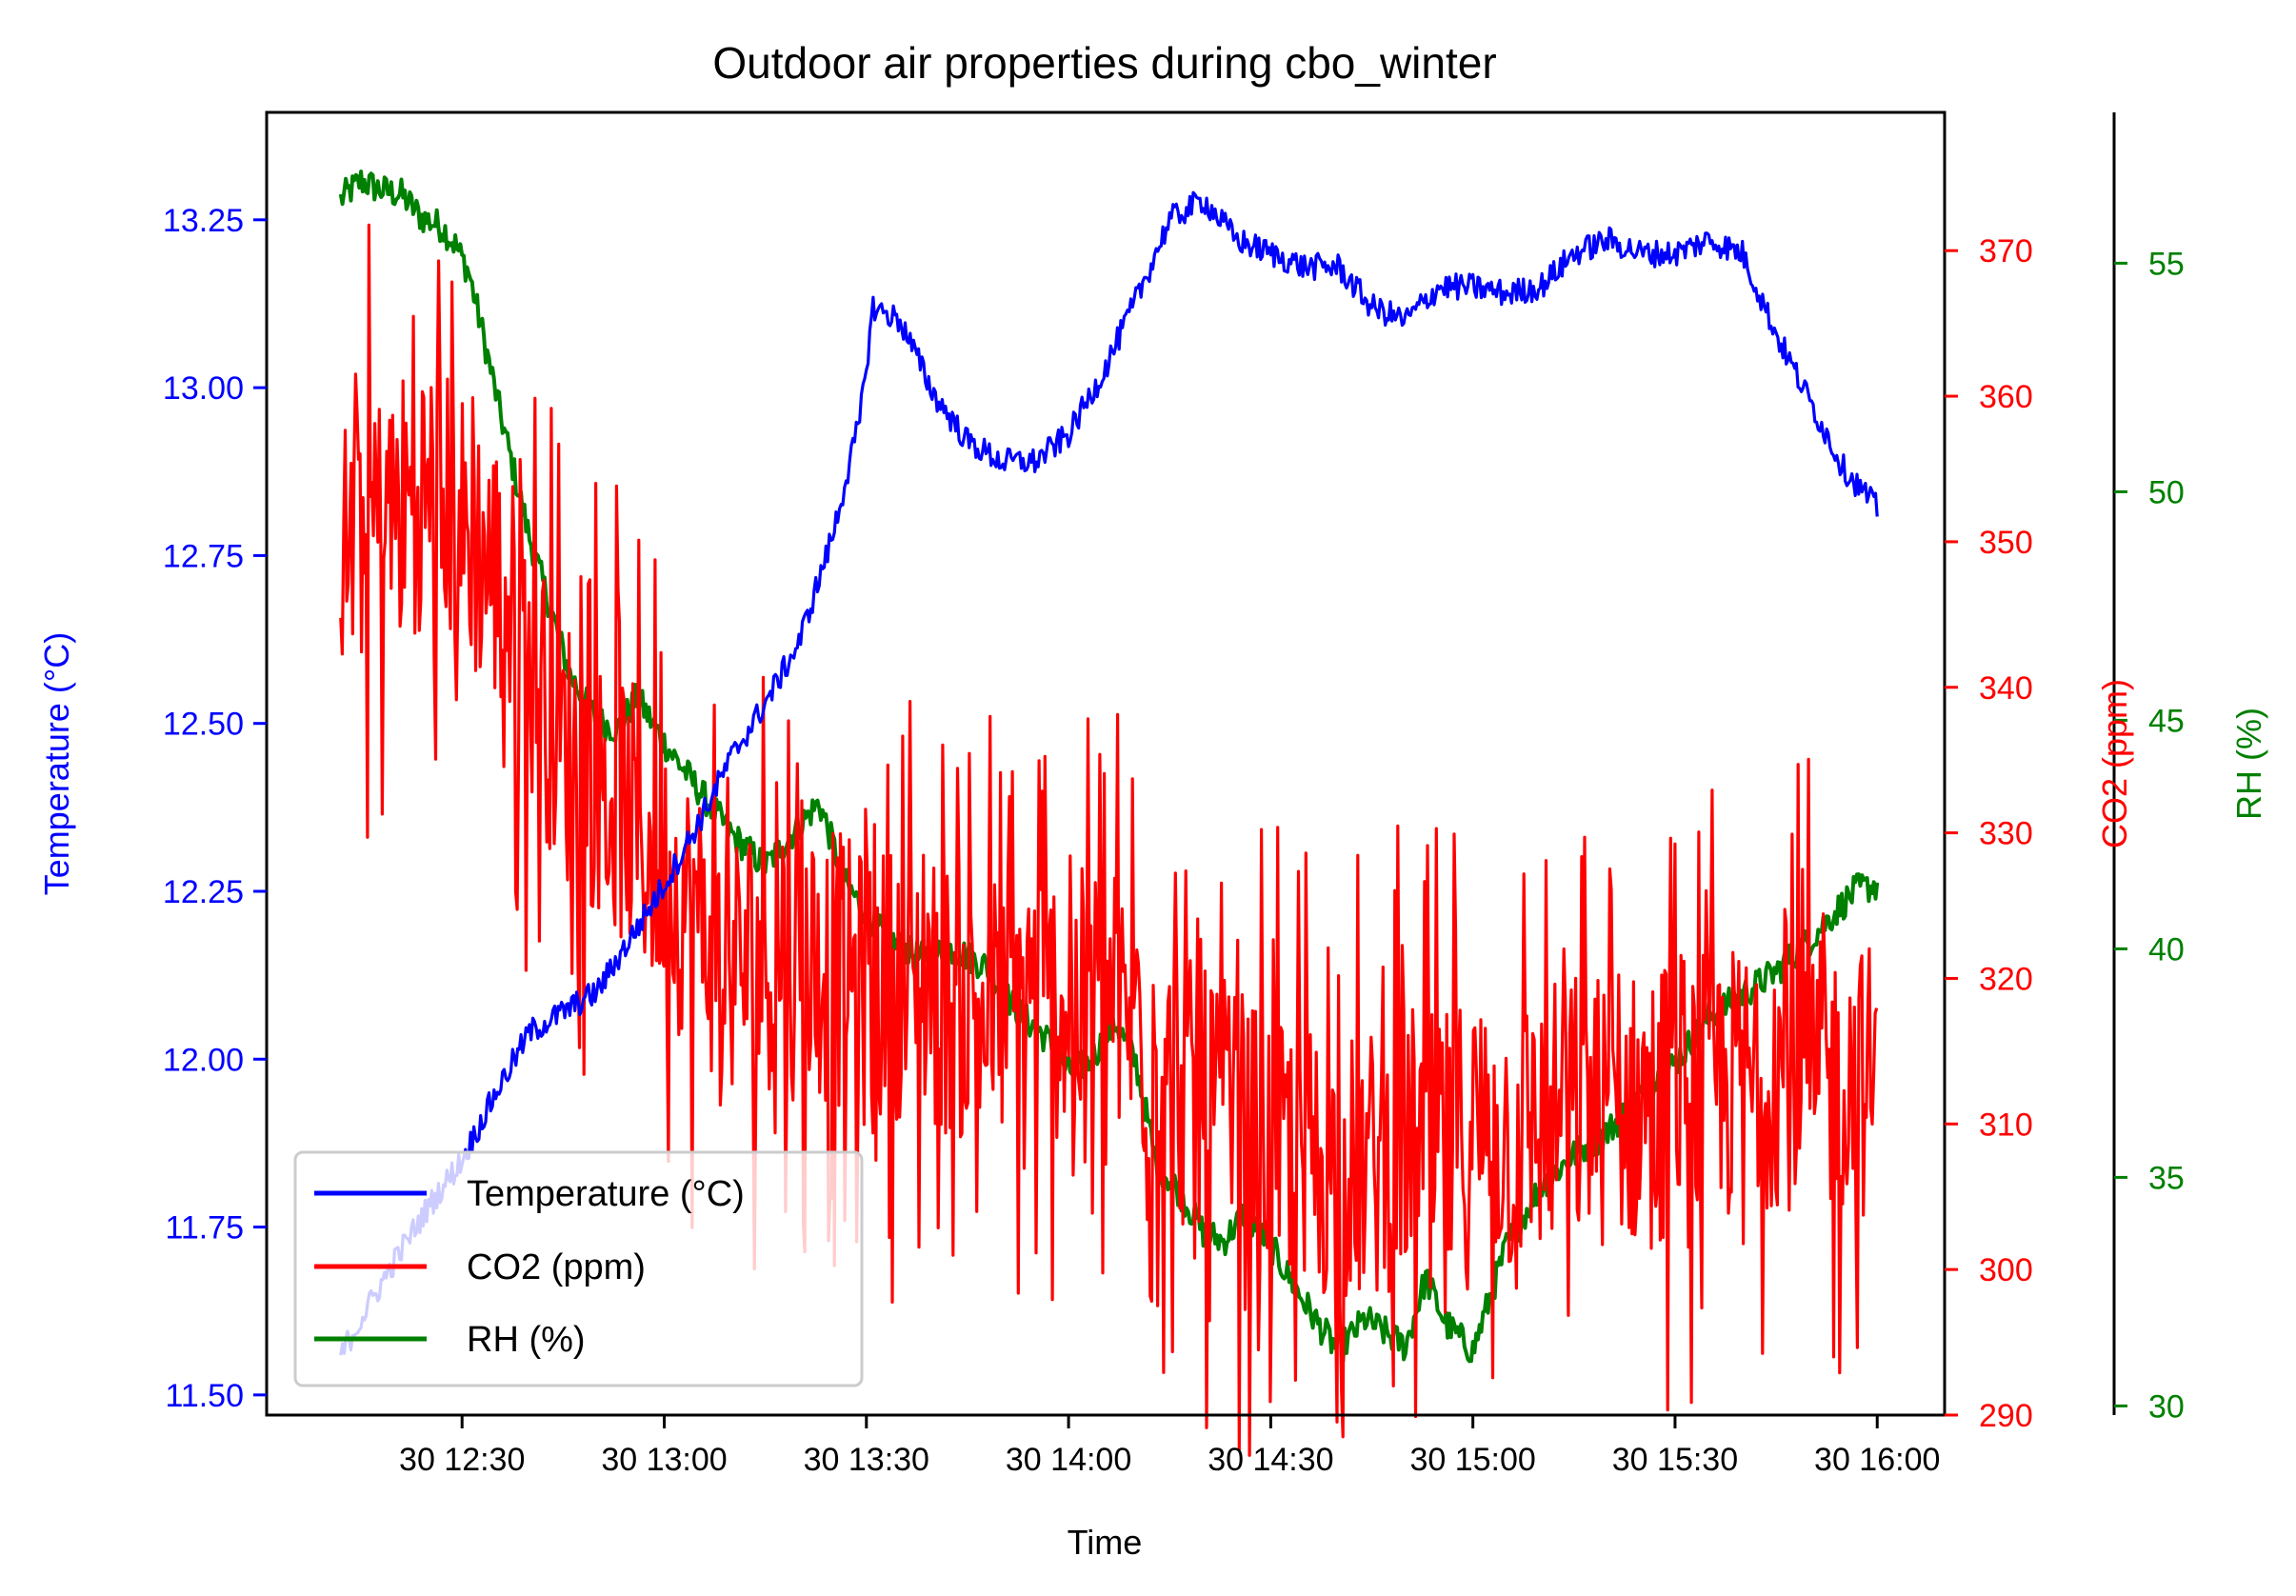  I want to click on rh-tick-label: 50, so click(2166, 492).